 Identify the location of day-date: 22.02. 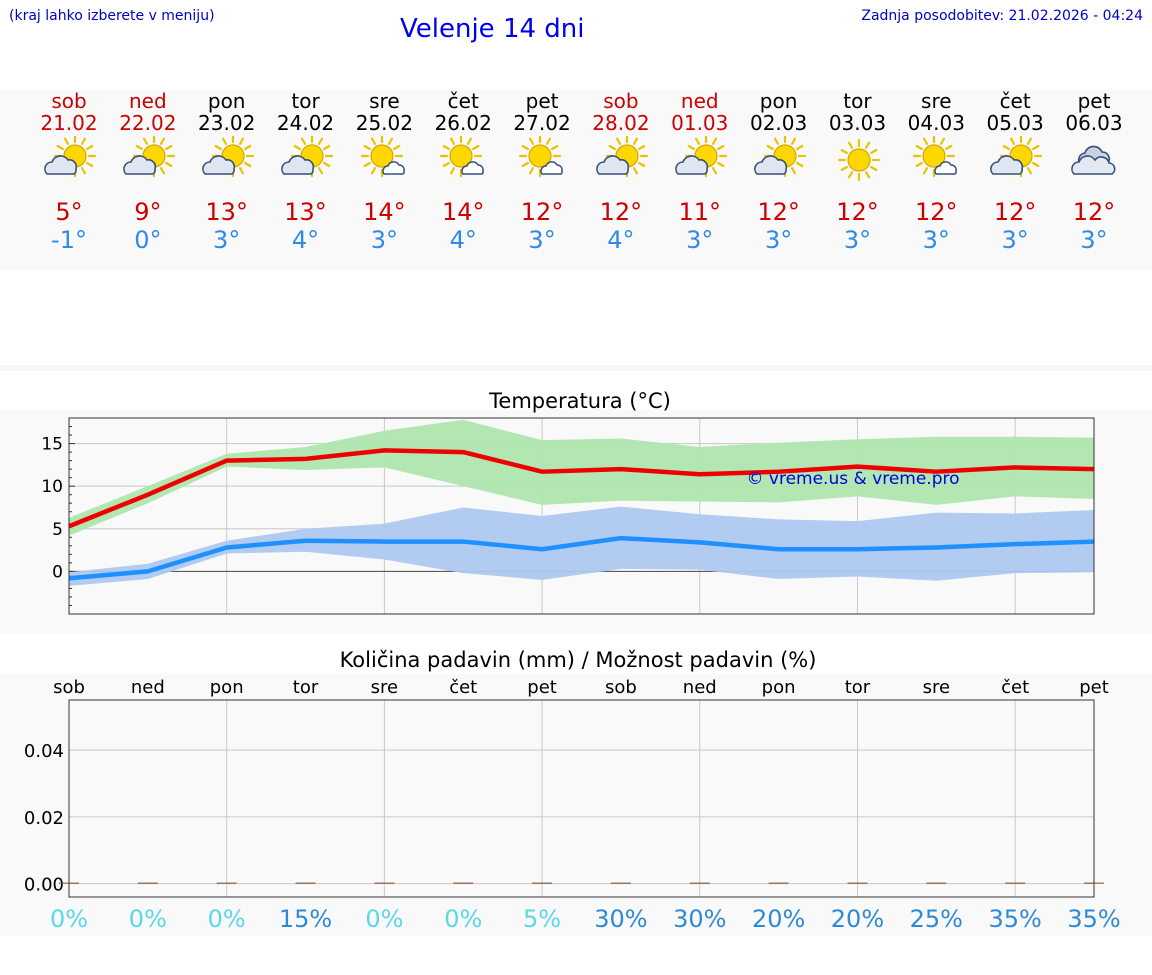
(148, 123).